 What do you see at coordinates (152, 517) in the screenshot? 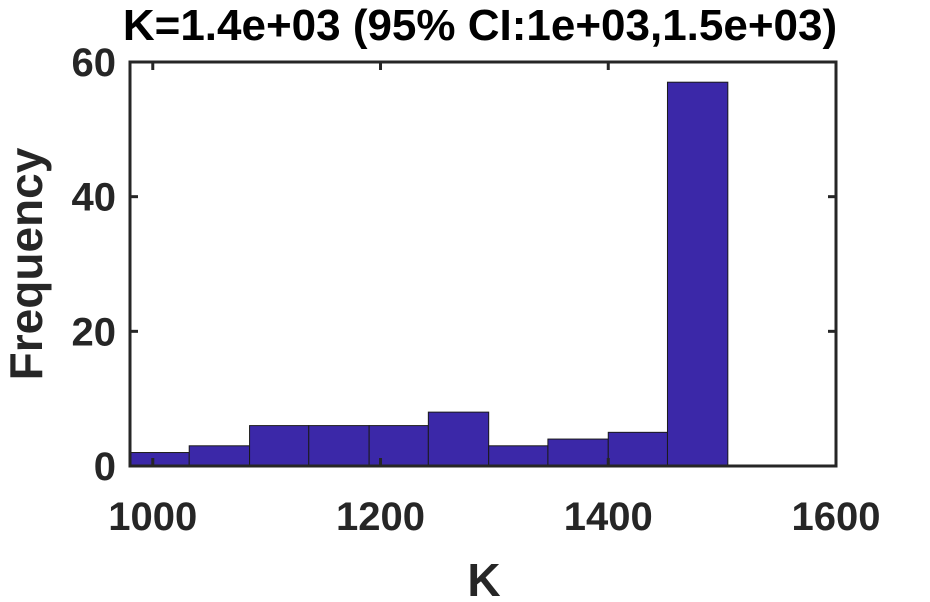
I see `x-tick-label-1000: 1000` at bounding box center [152, 517].